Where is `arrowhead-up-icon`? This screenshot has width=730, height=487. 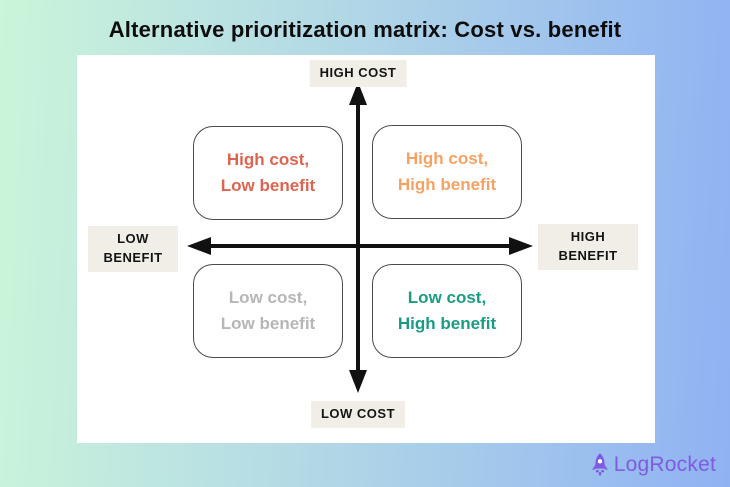
arrowhead-up-icon is located at coordinates (358, 93).